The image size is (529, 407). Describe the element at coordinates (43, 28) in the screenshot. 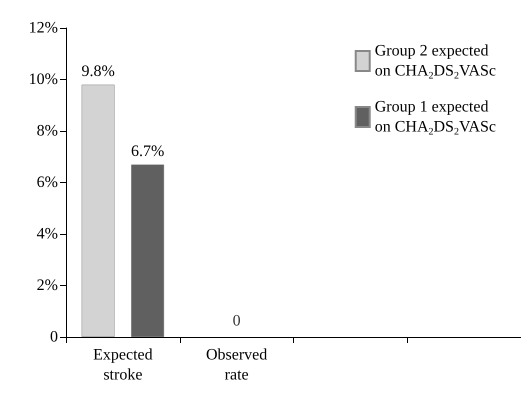

I see `y-tick-label: 12%` at that location.